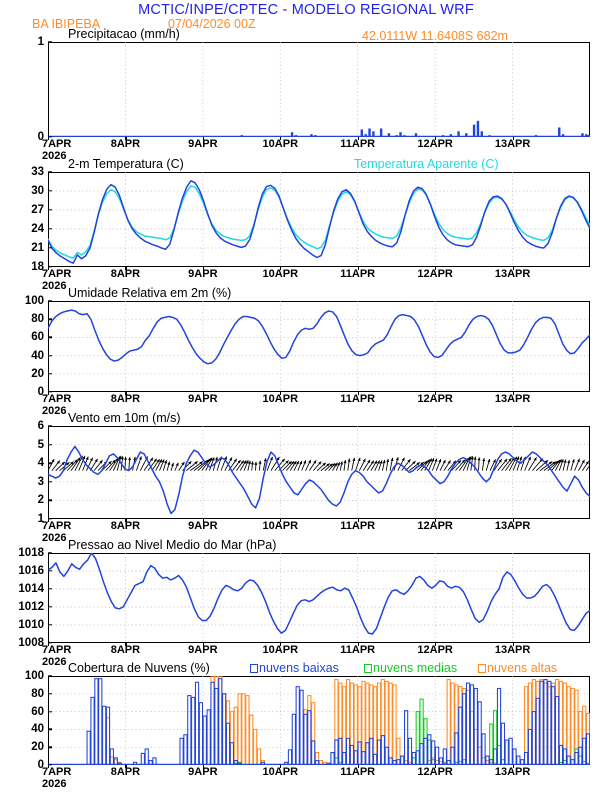  Describe the element at coordinates (415, 668) in the screenshot. I see `legend-label-mid-clouds: nuvens medias` at that location.